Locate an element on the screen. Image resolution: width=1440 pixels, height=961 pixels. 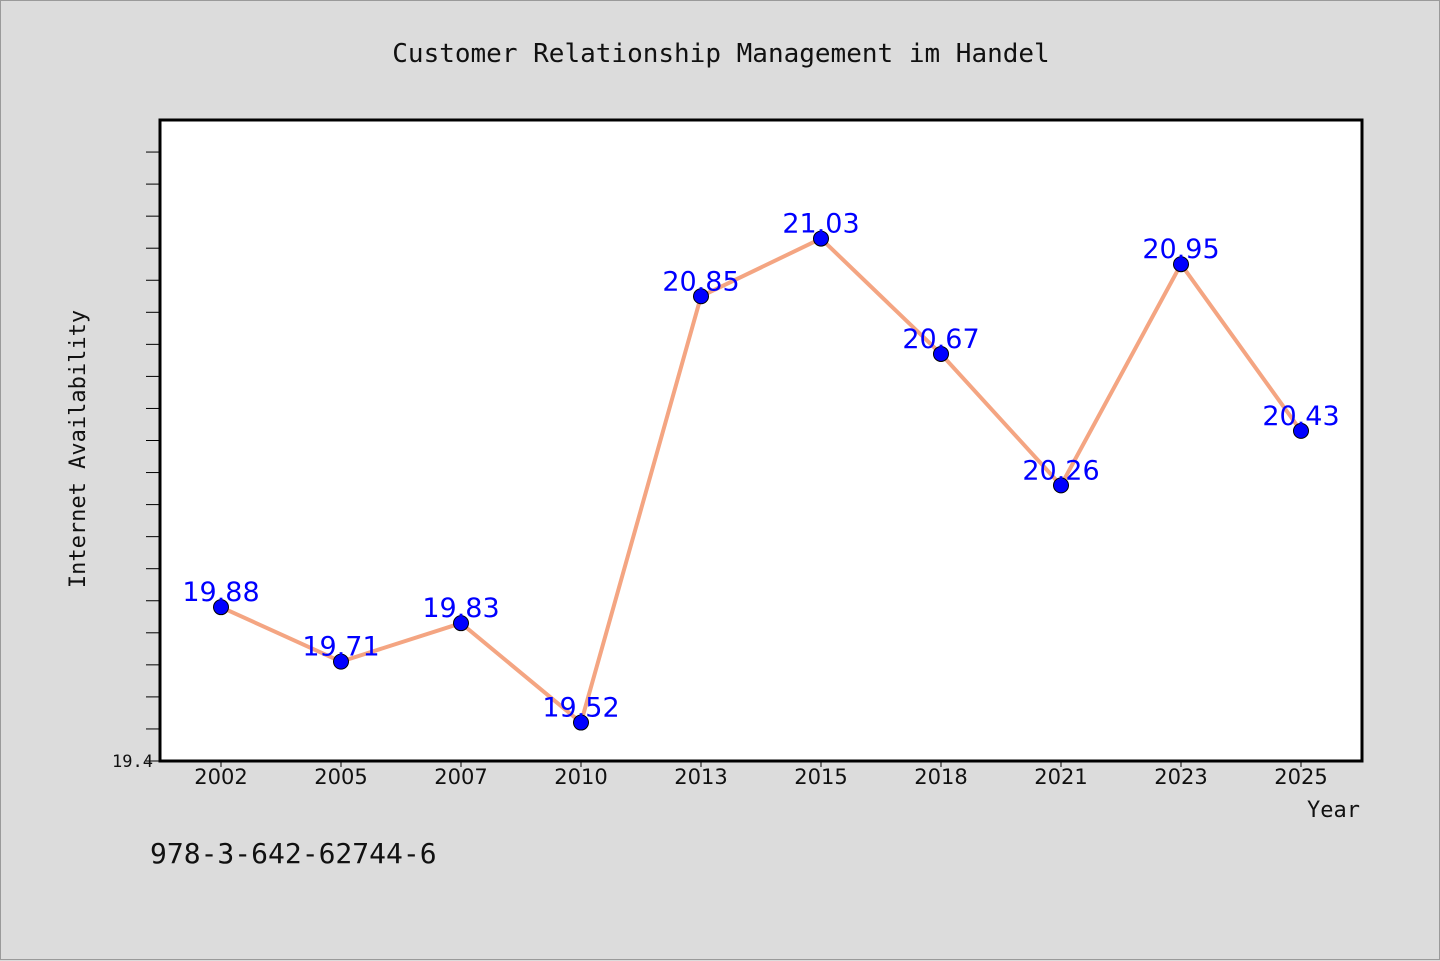
x-tick-label: 2013 is located at coordinates (700, 777).